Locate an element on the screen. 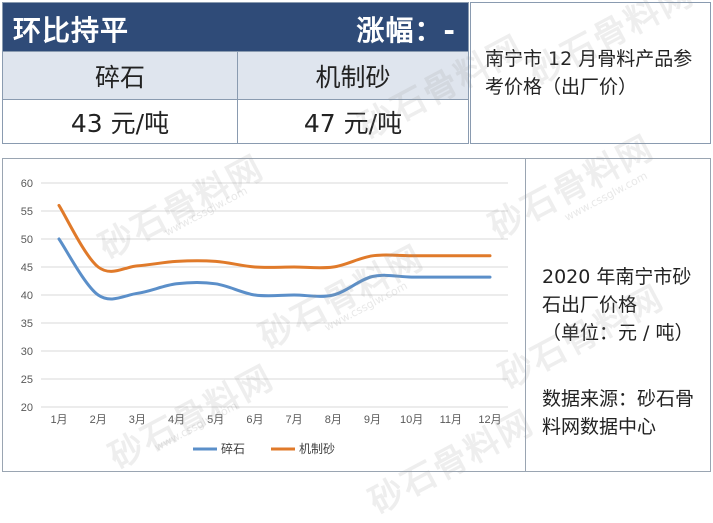  legend-label: 碎石 is located at coordinates (233, 448).